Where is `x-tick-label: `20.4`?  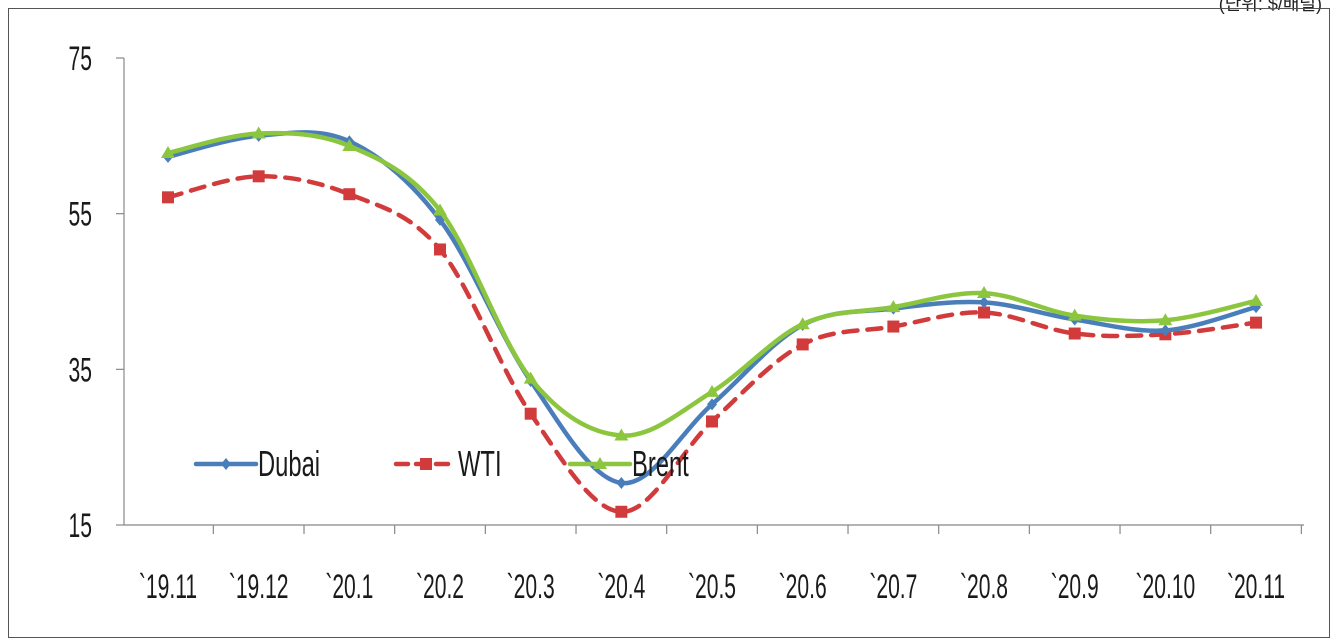
x-tick-label: `20.4 is located at coordinates (621, 586).